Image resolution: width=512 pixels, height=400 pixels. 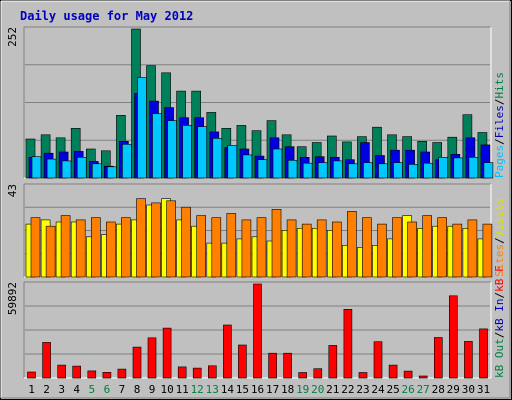 I want to click on panel-visits-legend: Sites/Visits, so click(x=499, y=238).